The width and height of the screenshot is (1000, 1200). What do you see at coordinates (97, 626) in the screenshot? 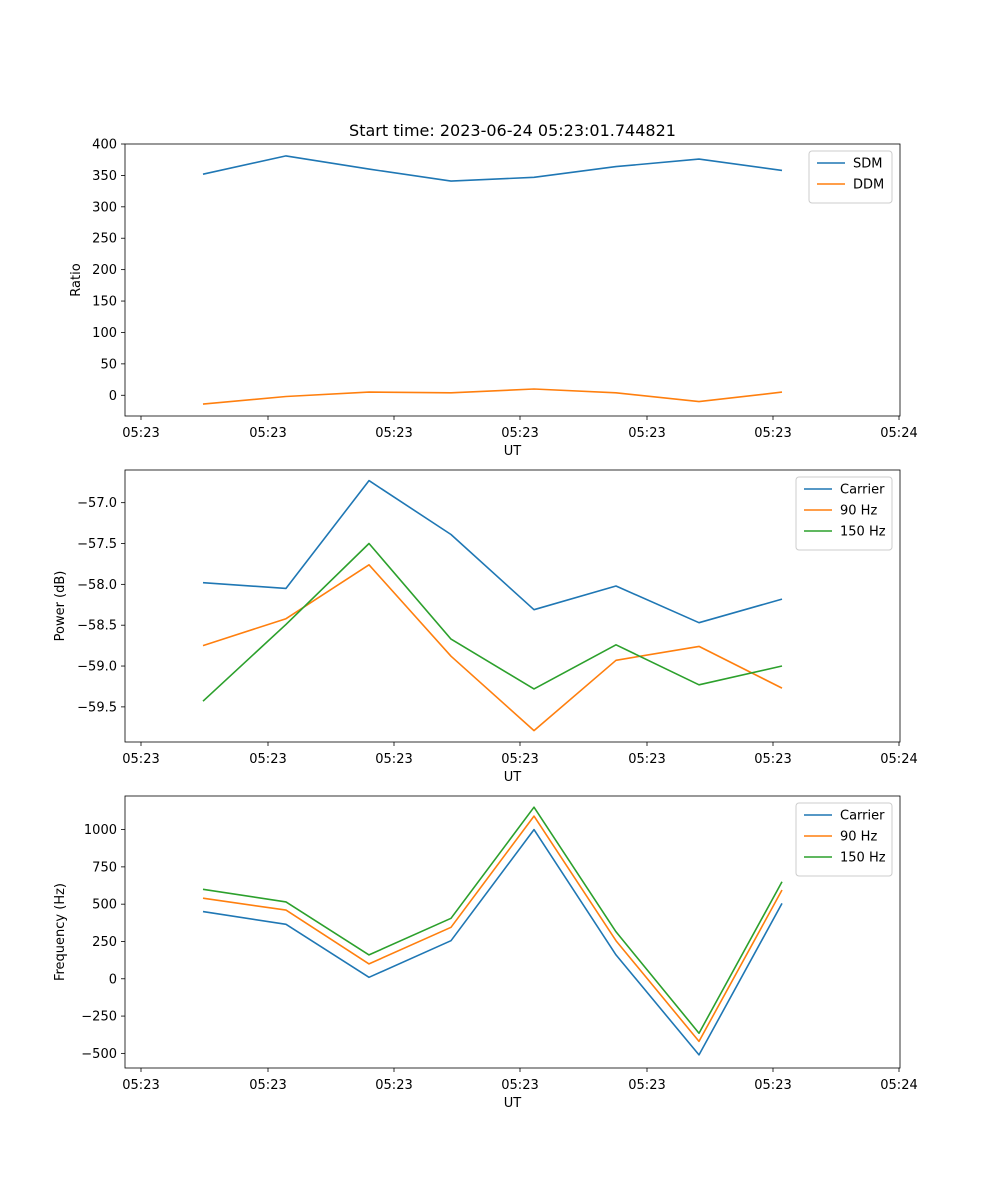
I see `y-tick-label: −58.5` at bounding box center [97, 626].